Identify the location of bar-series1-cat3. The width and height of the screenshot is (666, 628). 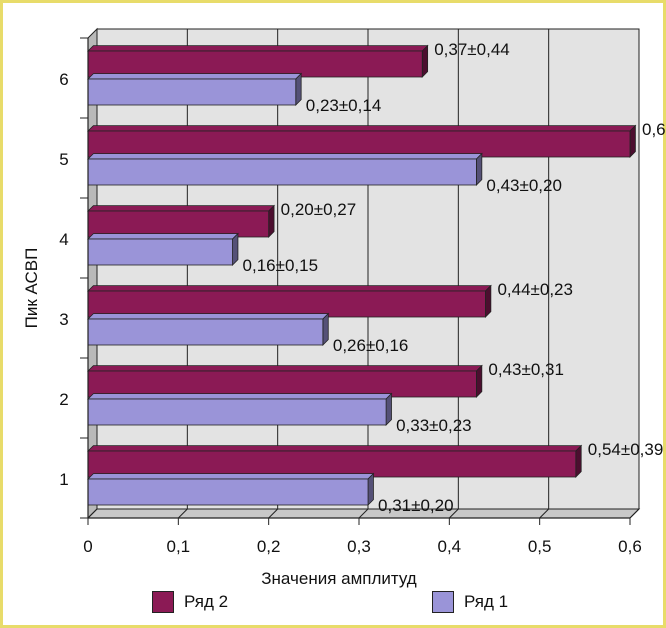
(205, 332).